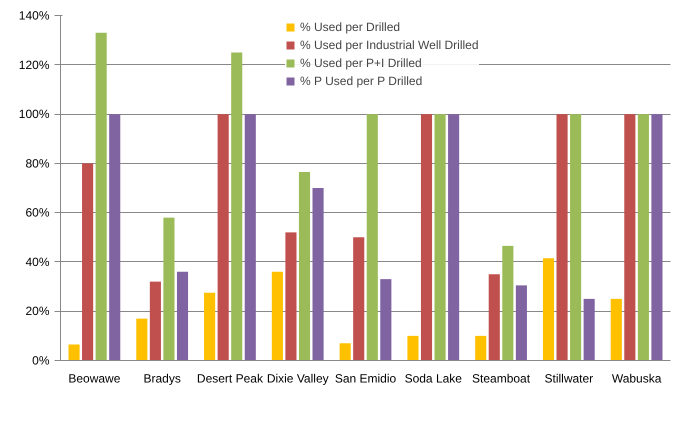  I want to click on y-tick-label: 40%, so click(37, 261).